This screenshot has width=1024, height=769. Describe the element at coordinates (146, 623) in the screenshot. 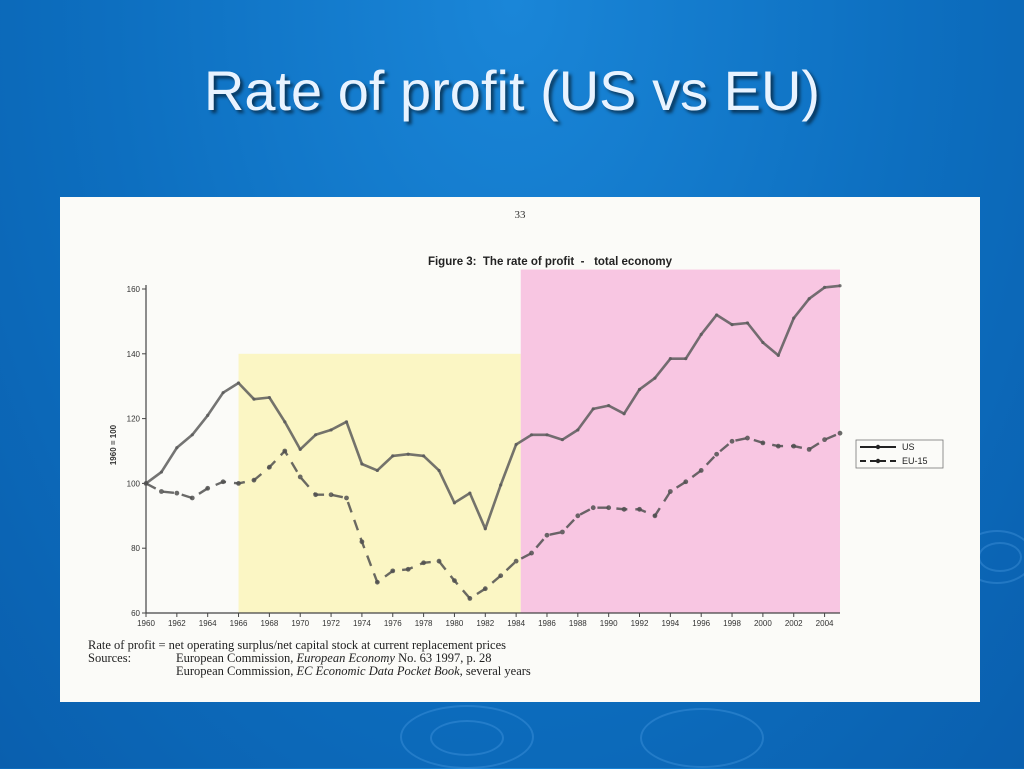

I see `x-tick-label: 1960` at that location.